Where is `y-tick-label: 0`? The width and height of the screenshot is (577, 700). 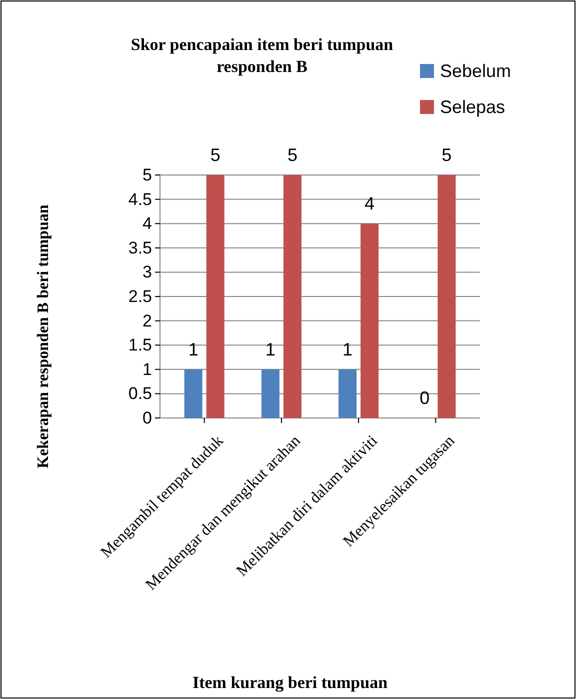
y-tick-label: 0 is located at coordinates (147, 418).